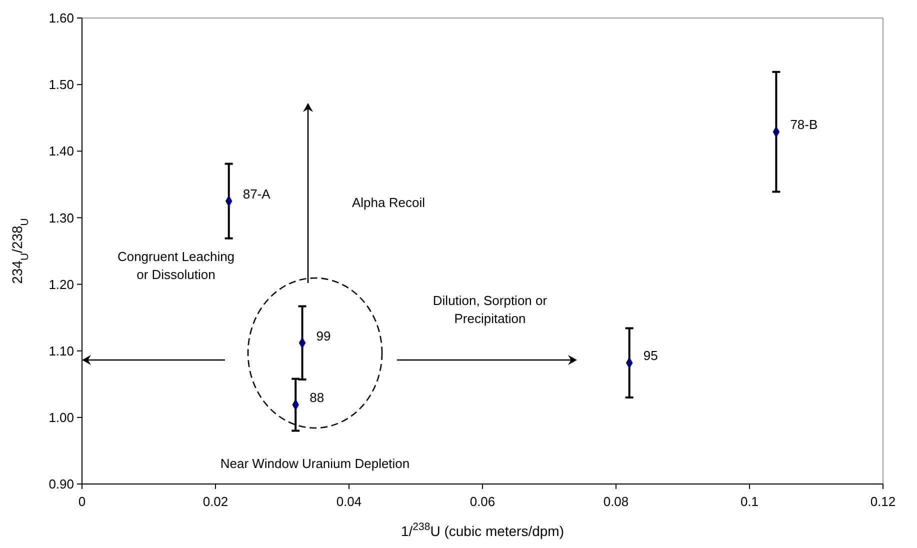 The width and height of the screenshot is (917, 548). Describe the element at coordinates (482, 530) in the screenshot. I see `x-axis-title: 1/$^{238}$U (cubic meters/dpm)` at that location.